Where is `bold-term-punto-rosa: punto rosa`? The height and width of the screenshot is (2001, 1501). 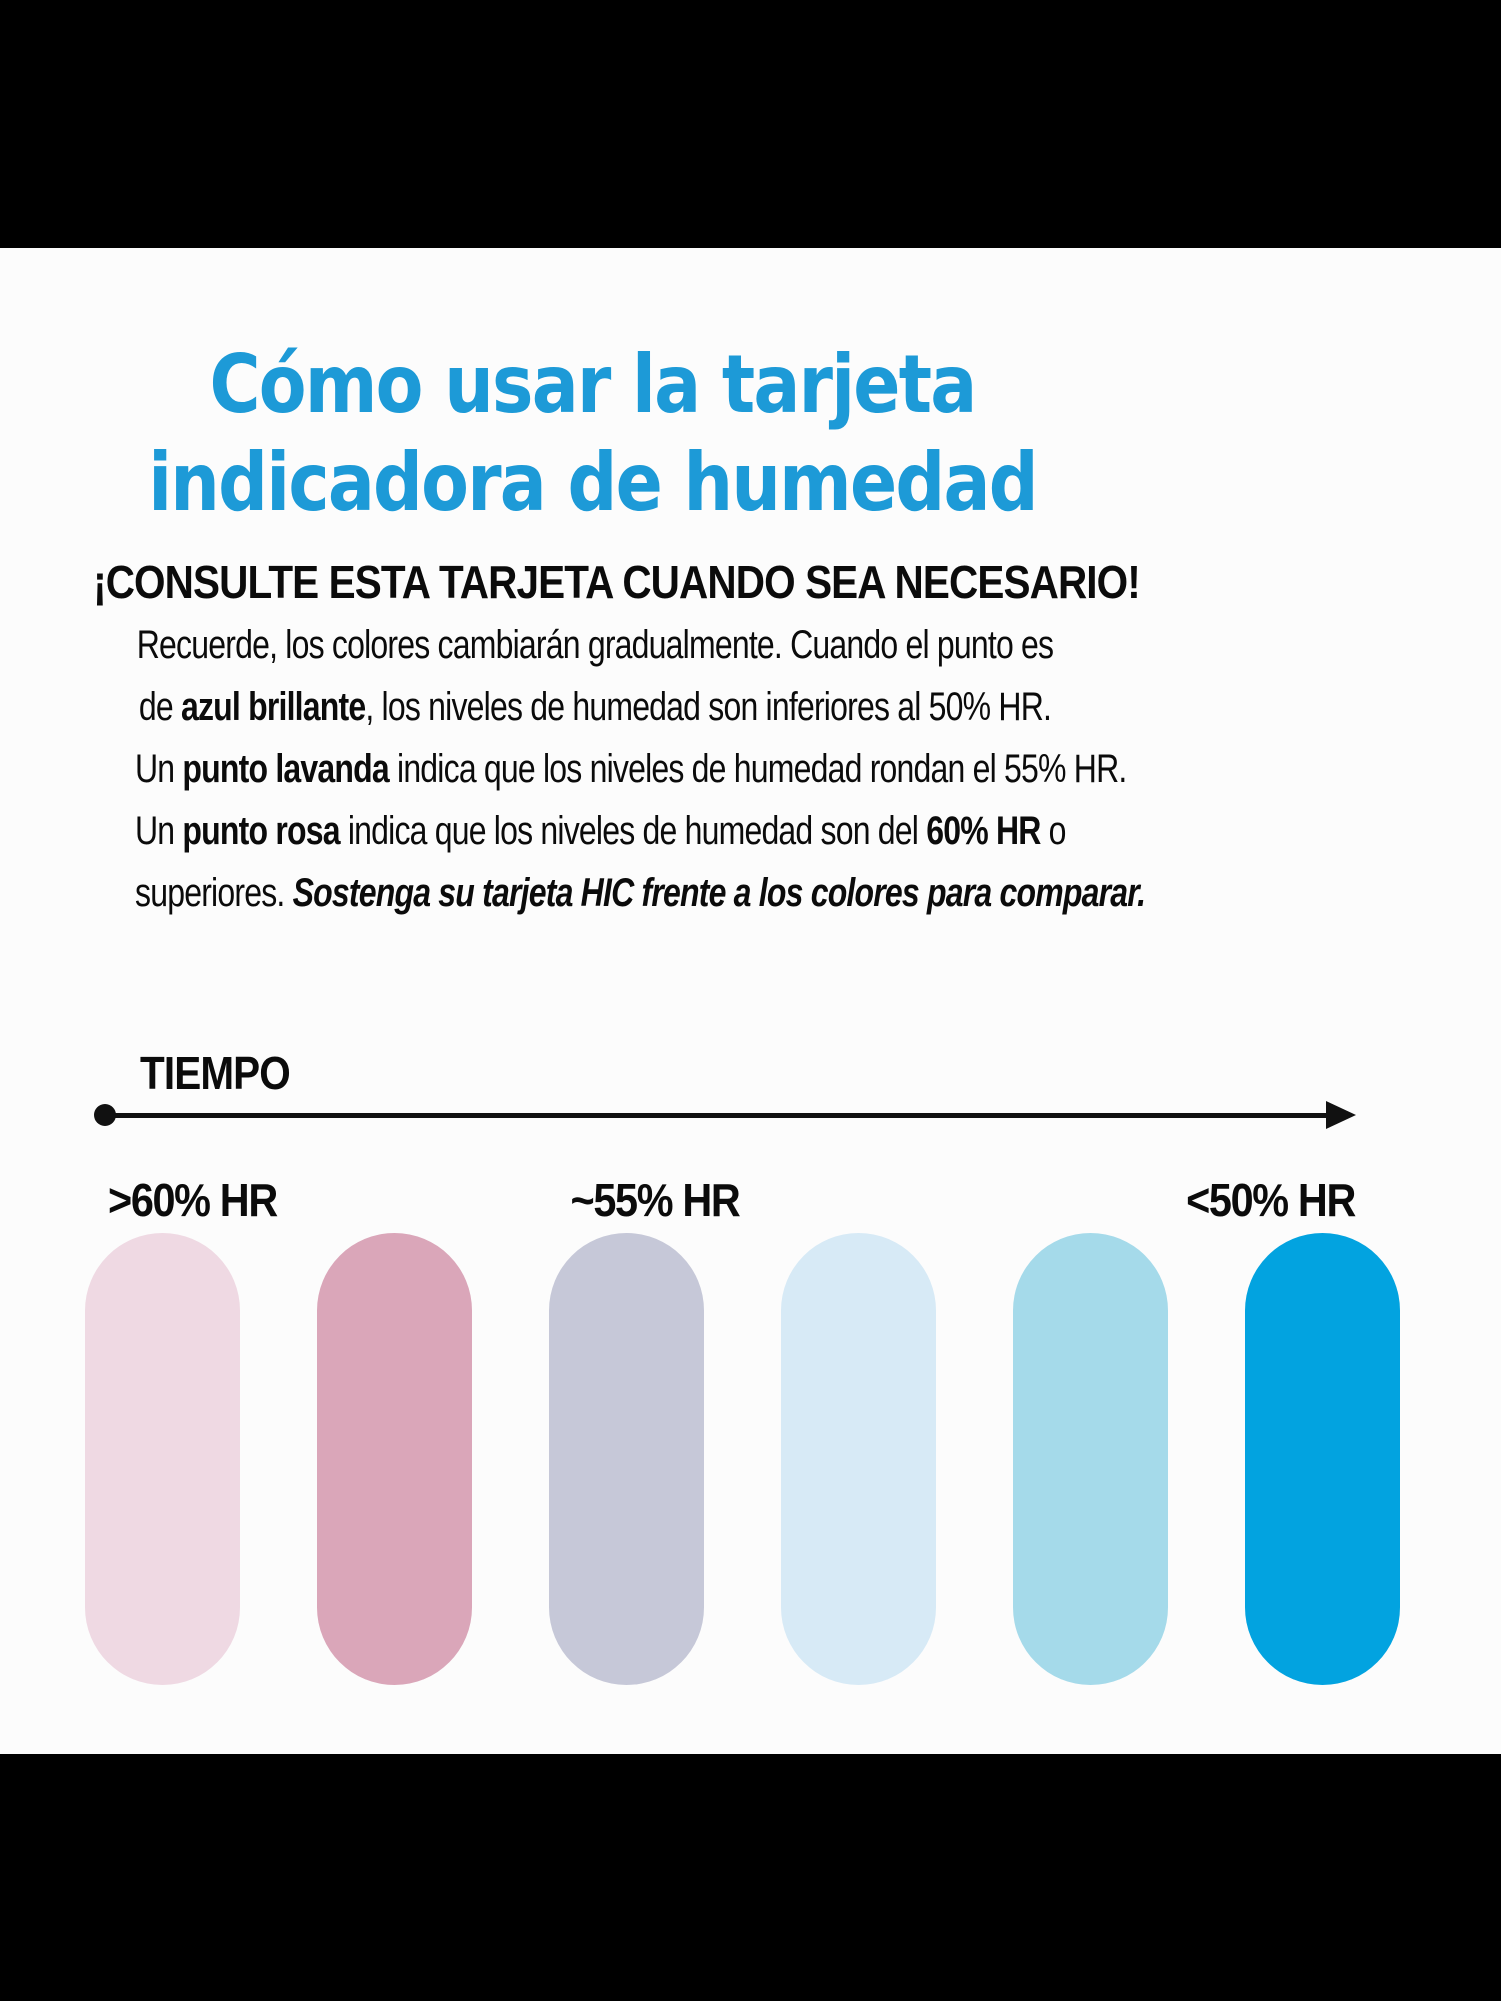 bold-term-punto-rosa: punto rosa is located at coordinates (261, 831).